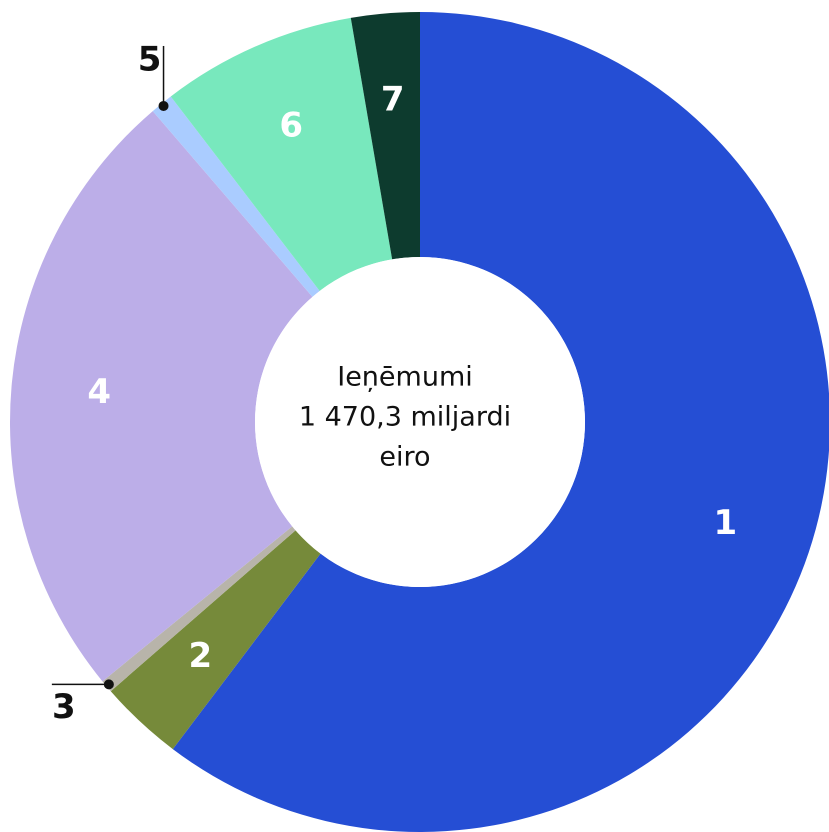 This screenshot has height=832, width=829. What do you see at coordinates (150, 59) in the screenshot?
I see `segment-label: 5` at bounding box center [150, 59].